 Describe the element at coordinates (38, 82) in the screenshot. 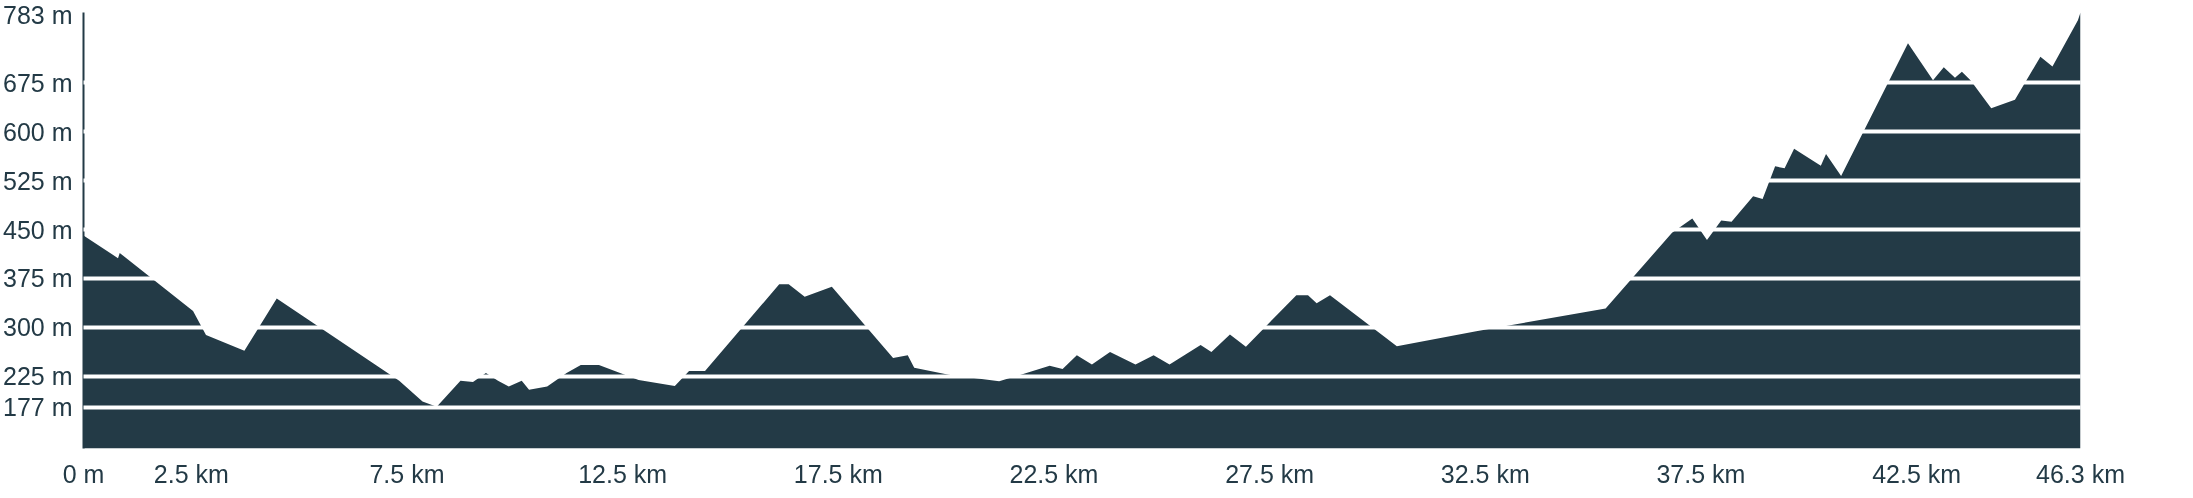

I see `y-tick-label: 675 m` at that location.